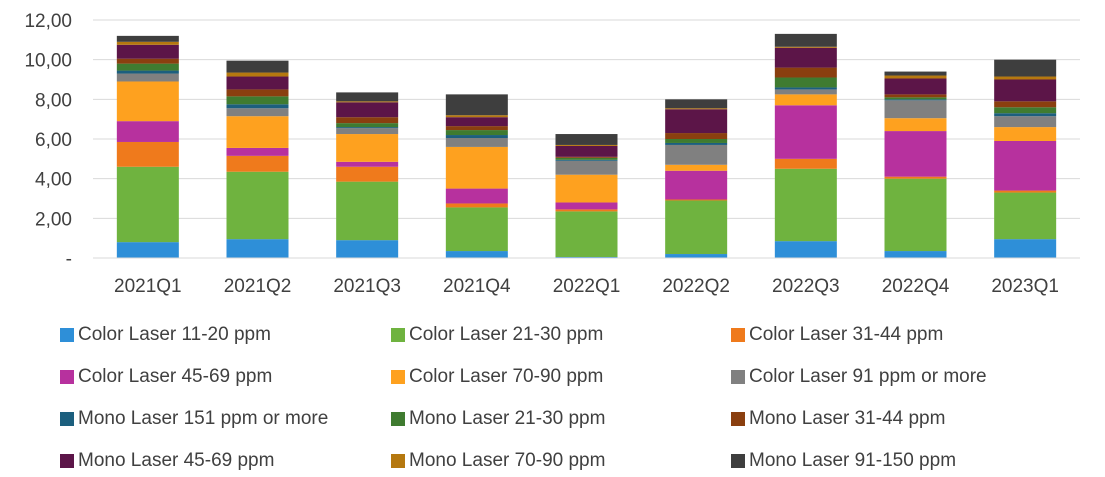  Describe the element at coordinates (69, 259) in the screenshot. I see `y-tick-label: -` at that location.